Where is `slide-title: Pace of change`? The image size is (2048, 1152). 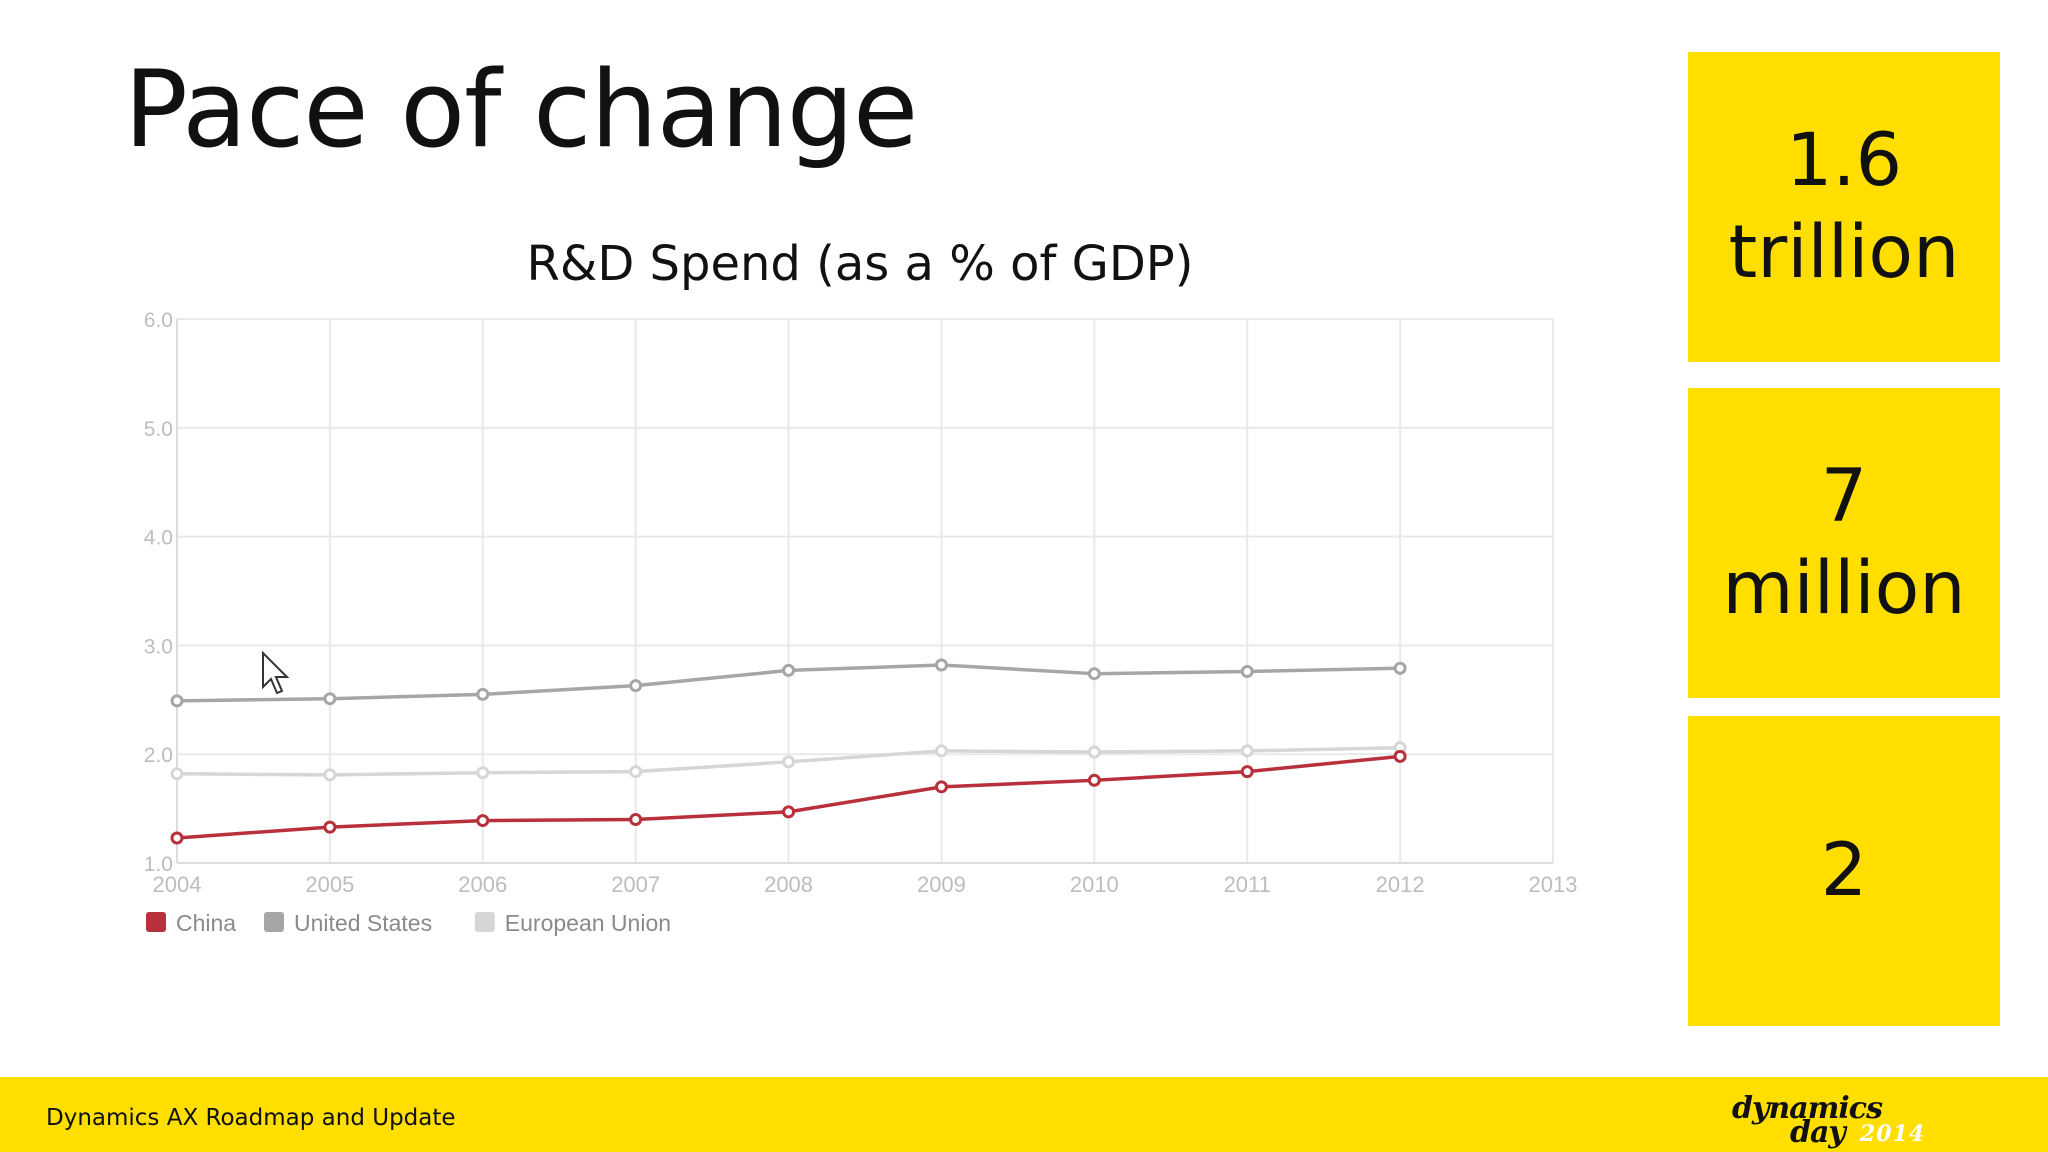
slide-title: Pace of change is located at coordinates (521, 109).